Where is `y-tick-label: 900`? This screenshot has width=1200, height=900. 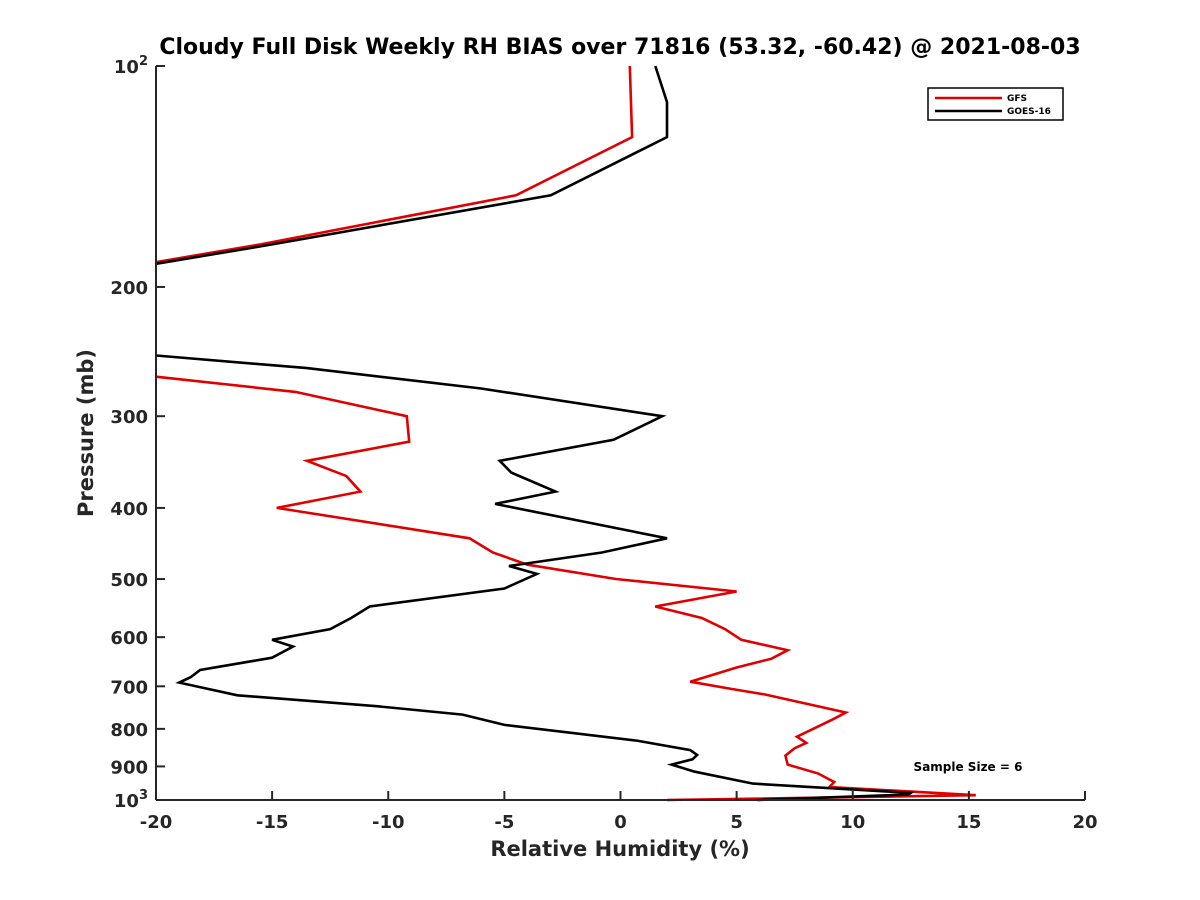 y-tick-label: 900 is located at coordinates (129, 767).